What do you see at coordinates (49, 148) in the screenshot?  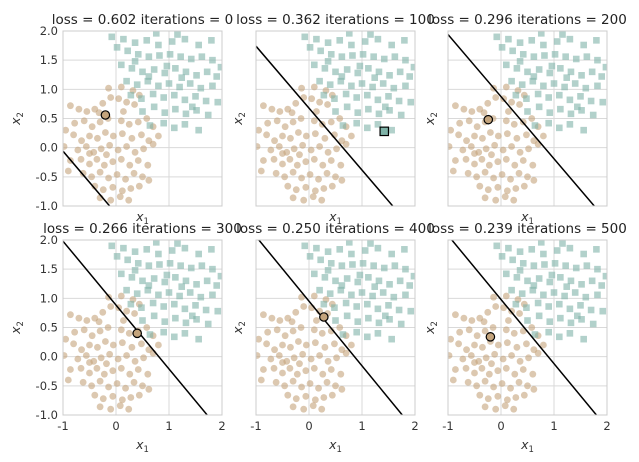 I see `y-tick-label: 0.0` at bounding box center [49, 148].